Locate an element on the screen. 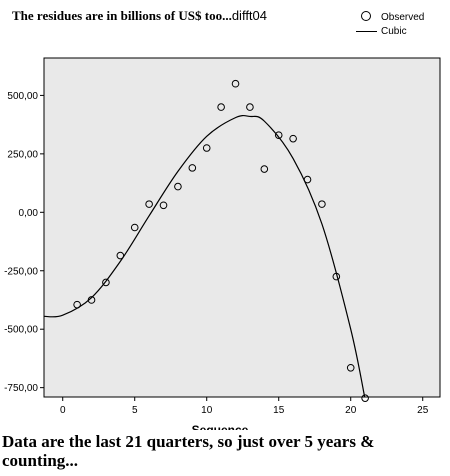 The height and width of the screenshot is (476, 450). legend-label-cubic: Cubic is located at coordinates (394, 31).